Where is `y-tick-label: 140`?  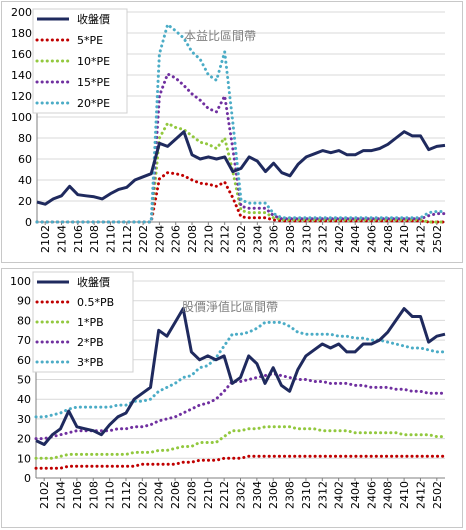
y-tick-label: 140 is located at coordinates (21, 75).